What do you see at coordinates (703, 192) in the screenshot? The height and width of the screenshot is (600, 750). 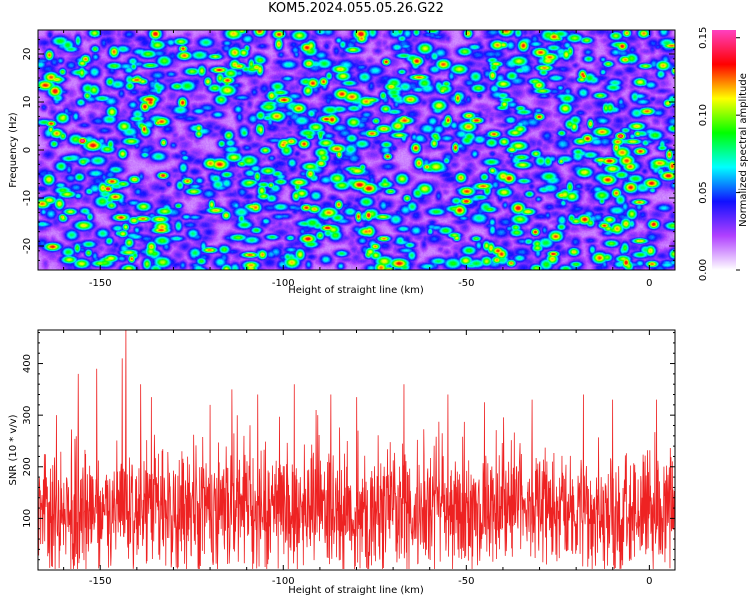 I see `colorbar-tick-label: 0.05` at bounding box center [703, 192].